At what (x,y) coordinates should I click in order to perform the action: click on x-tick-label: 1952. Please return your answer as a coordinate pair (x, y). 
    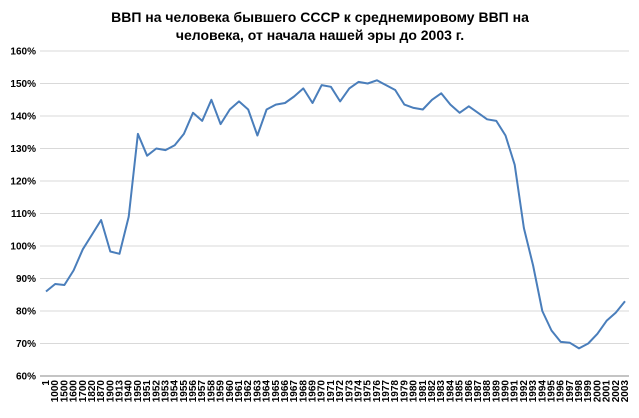
    Looking at the image, I should click on (156, 391).